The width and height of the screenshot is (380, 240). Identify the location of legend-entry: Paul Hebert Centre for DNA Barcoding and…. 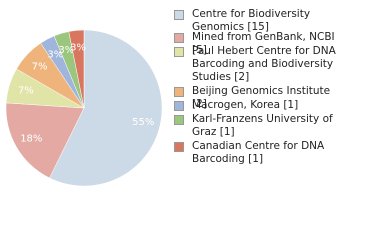
(274, 64).